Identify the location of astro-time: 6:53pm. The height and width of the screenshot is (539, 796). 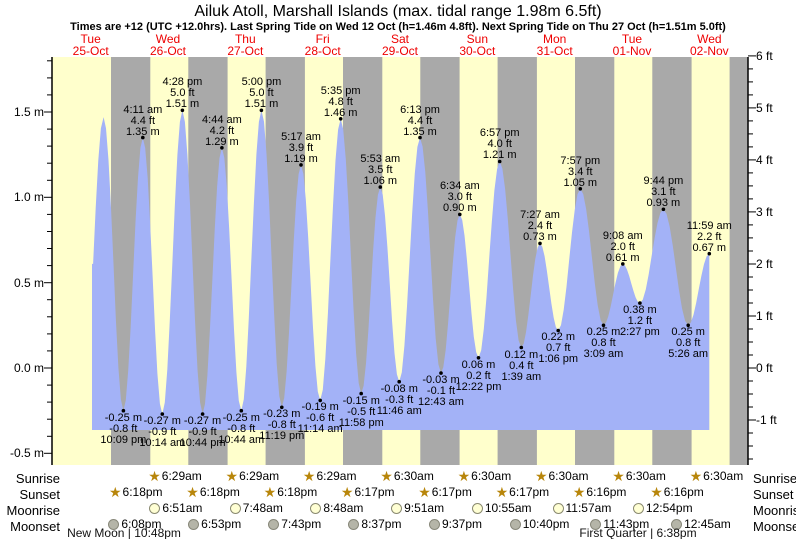
(221, 524).